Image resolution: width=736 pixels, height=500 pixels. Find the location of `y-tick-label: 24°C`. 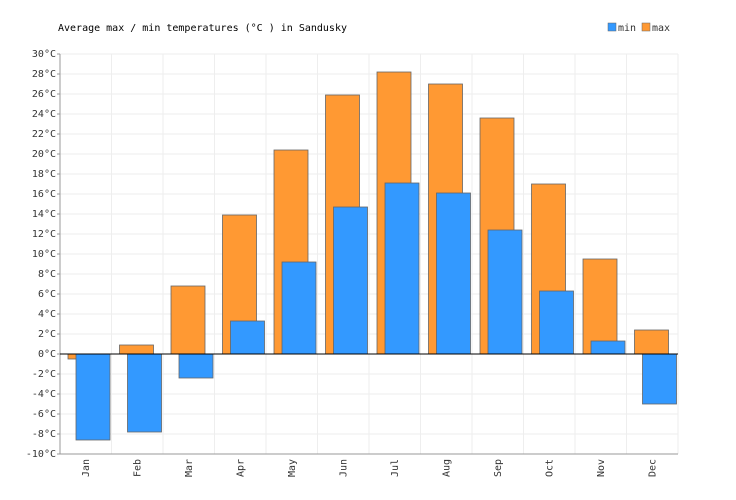

y-tick-label: 24°C is located at coordinates (44, 114).